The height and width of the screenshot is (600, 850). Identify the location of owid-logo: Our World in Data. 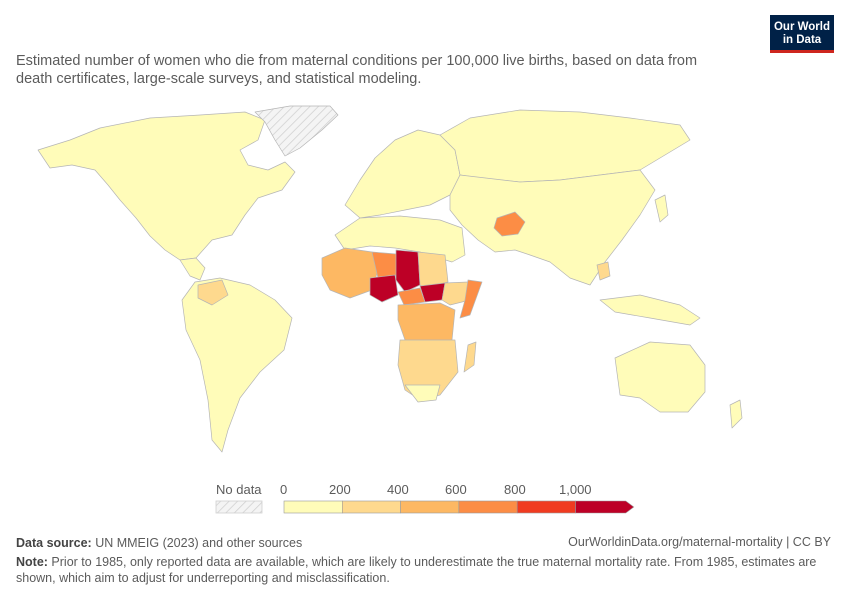
(802, 34).